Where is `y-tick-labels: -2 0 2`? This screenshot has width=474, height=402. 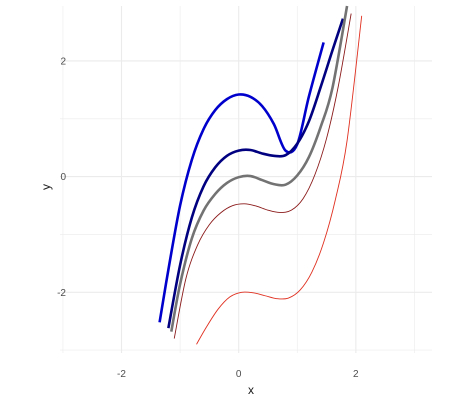 y-tick-labels: -2 0 2 is located at coordinates (61, 177).